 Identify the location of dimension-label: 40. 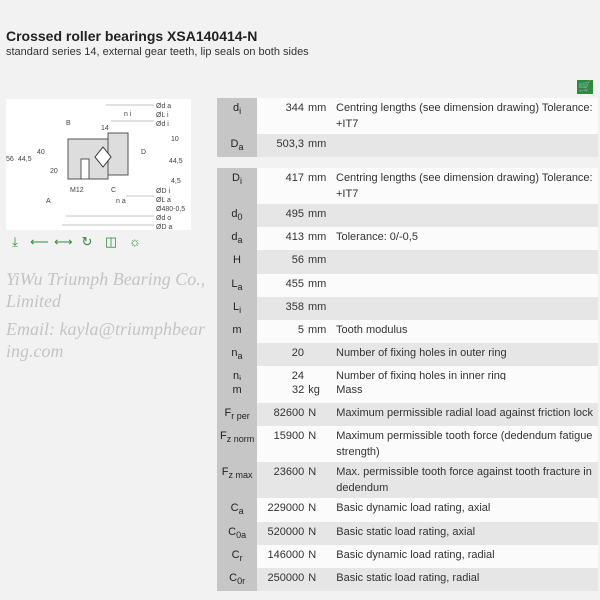
(41, 152).